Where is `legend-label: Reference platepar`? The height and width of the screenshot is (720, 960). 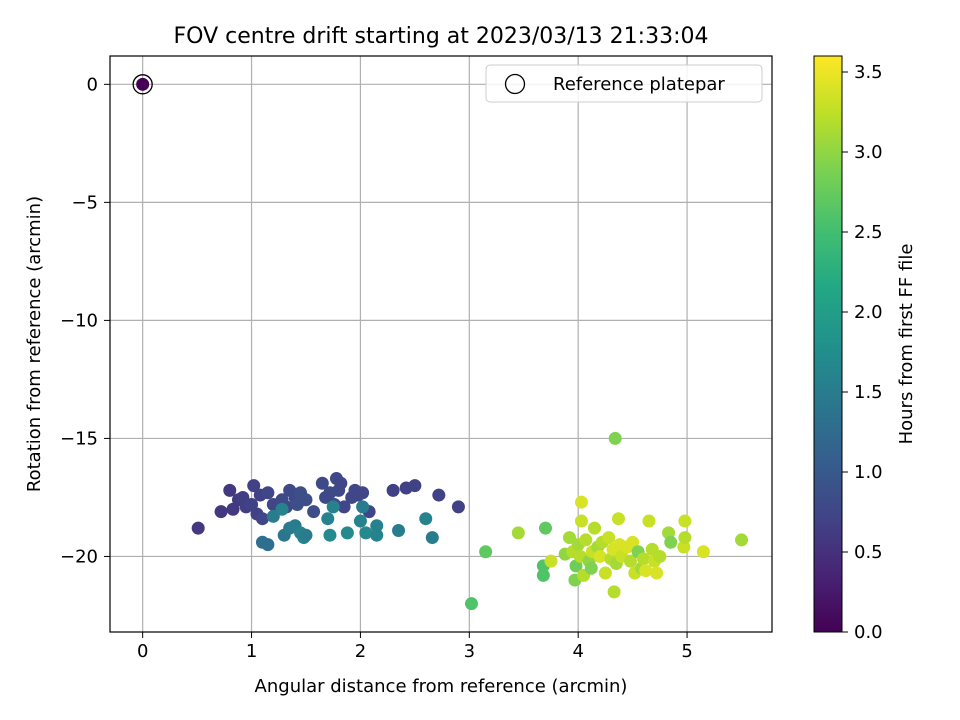
legend-label: Reference platepar is located at coordinates (639, 84).